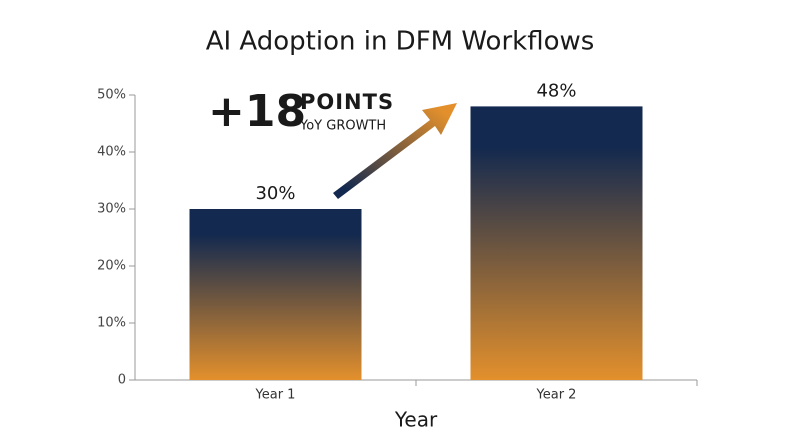 The height and width of the screenshot is (447, 800). What do you see at coordinates (275, 395) in the screenshot?
I see `x-tick-label: Year 1` at bounding box center [275, 395].